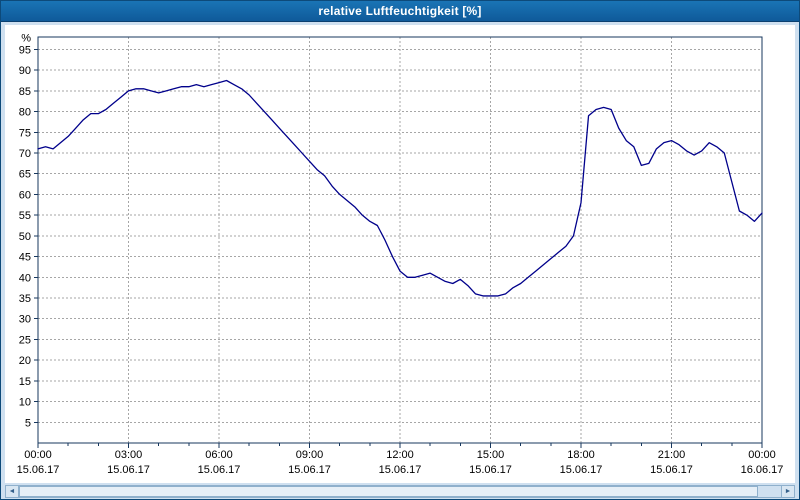 This screenshot has width=800, height=500. I want to click on svg-text: 15, so click(25, 382).